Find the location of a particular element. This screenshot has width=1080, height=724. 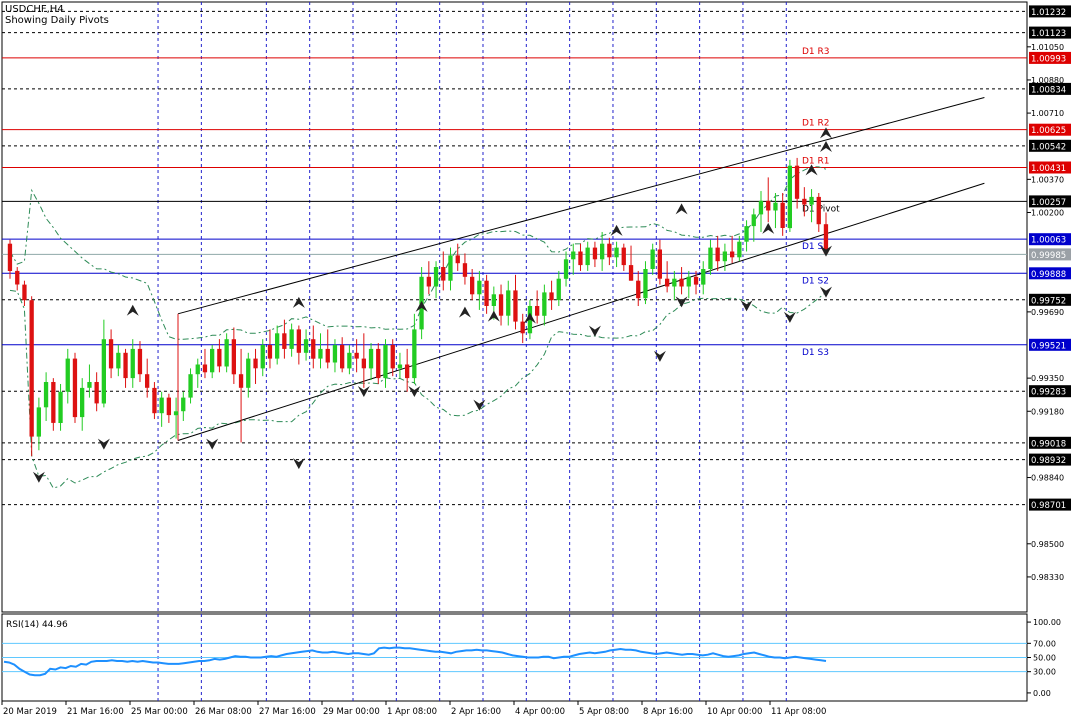

price-box-label: 1.01232 is located at coordinates (1048, 13).